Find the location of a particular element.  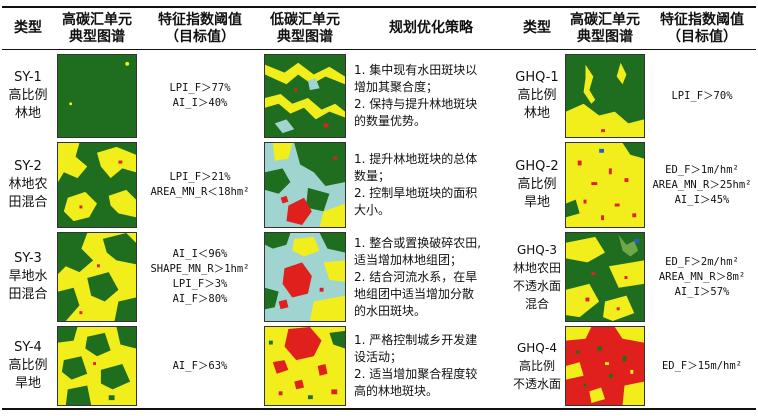

row-1-type-2: GHQ-1 高比例 林地 is located at coordinates (537, 95).